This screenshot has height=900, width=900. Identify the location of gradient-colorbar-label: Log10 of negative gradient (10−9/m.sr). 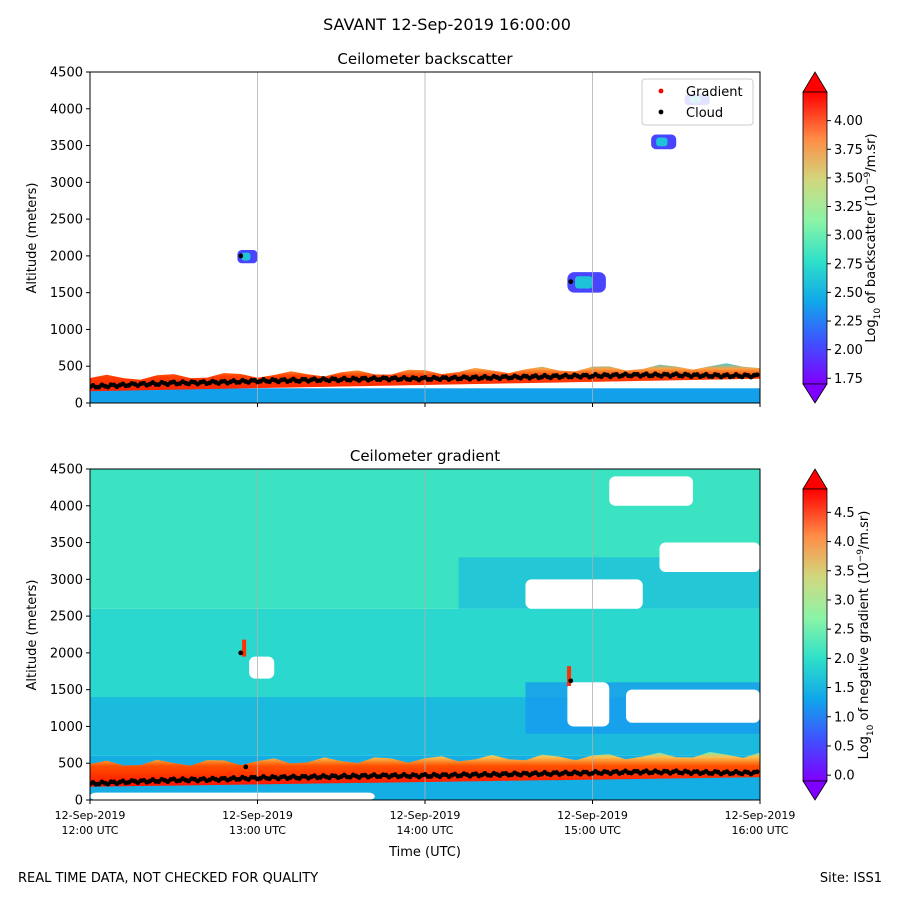
(866, 635).